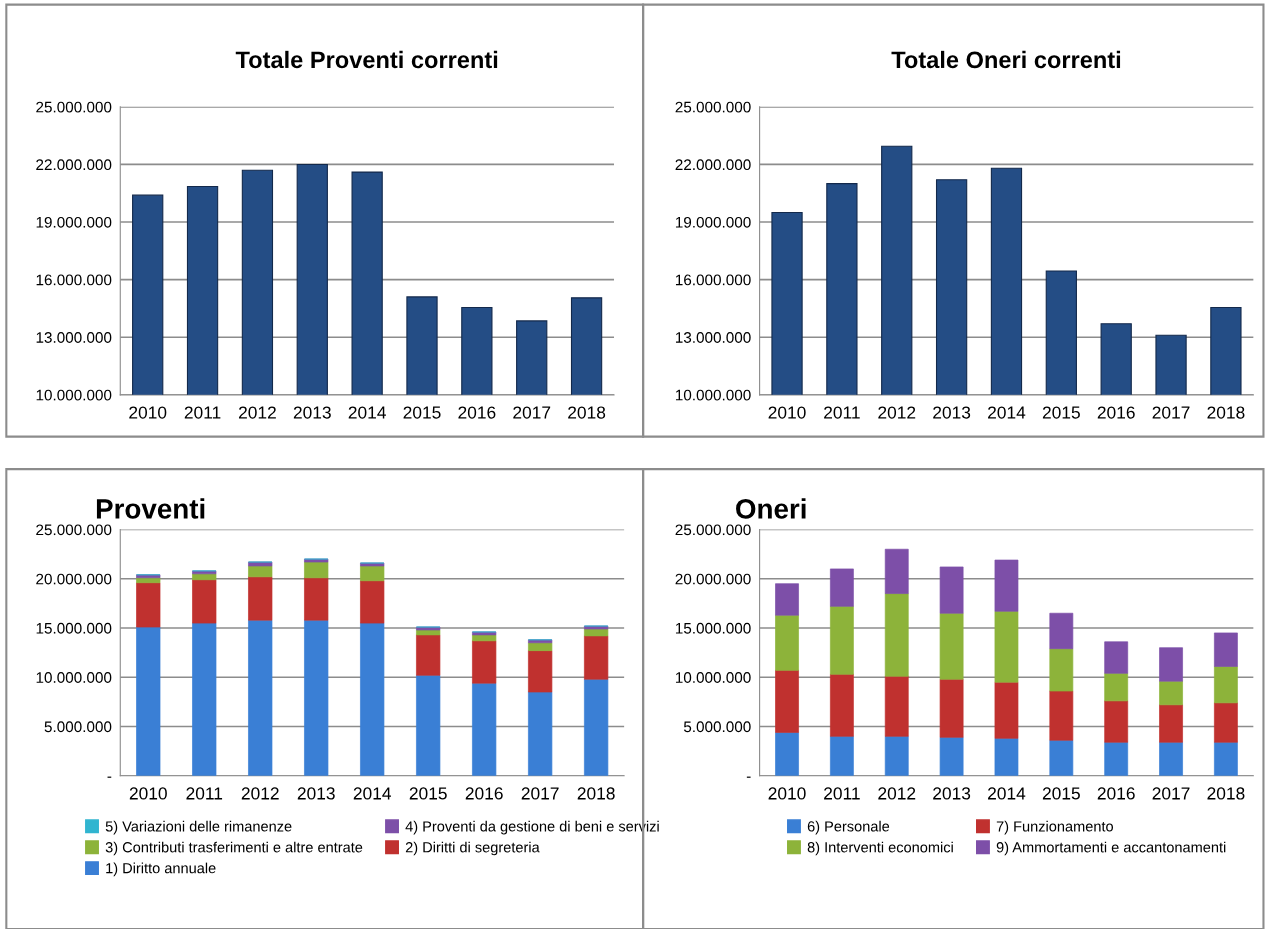  I want to click on legend-label: 9) Ammortamenti e accantonamenti, so click(1111, 848).